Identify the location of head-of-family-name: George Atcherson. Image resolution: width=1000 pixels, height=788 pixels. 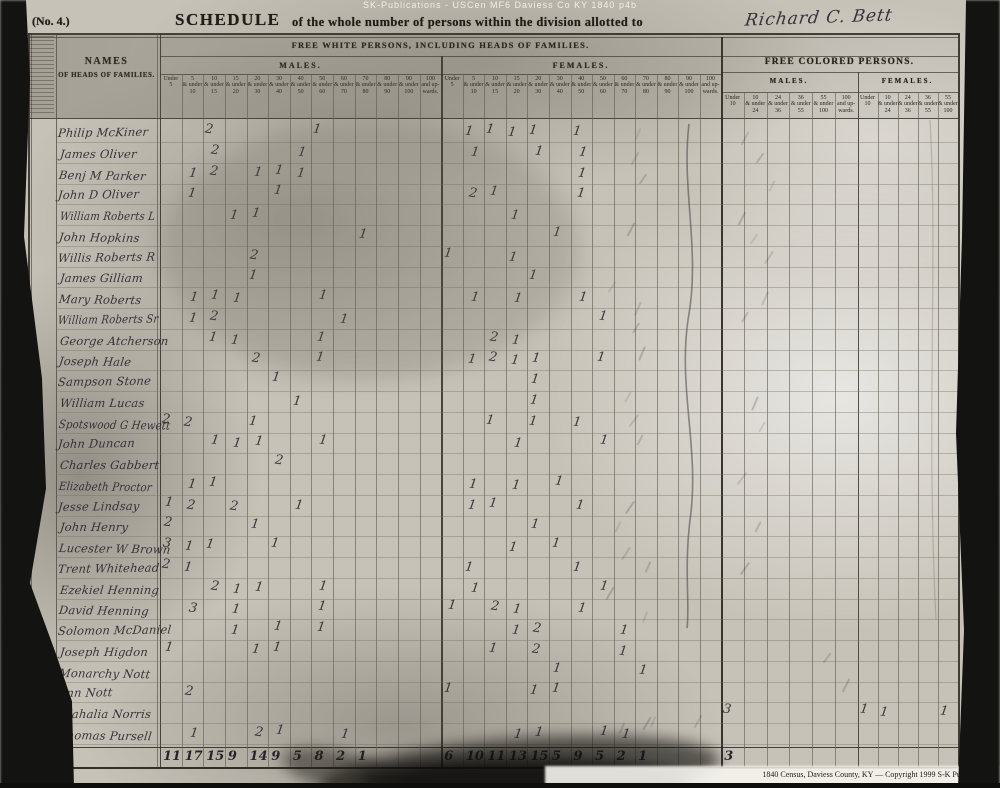
(114, 340).